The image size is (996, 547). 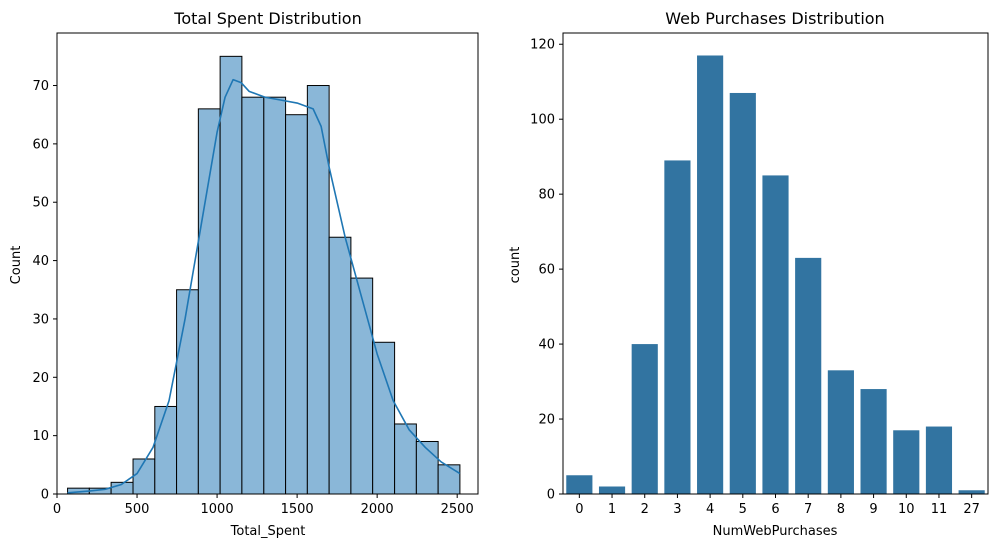 What do you see at coordinates (268, 531) in the screenshot?
I see `x-axis-label: Total_Spent` at bounding box center [268, 531].